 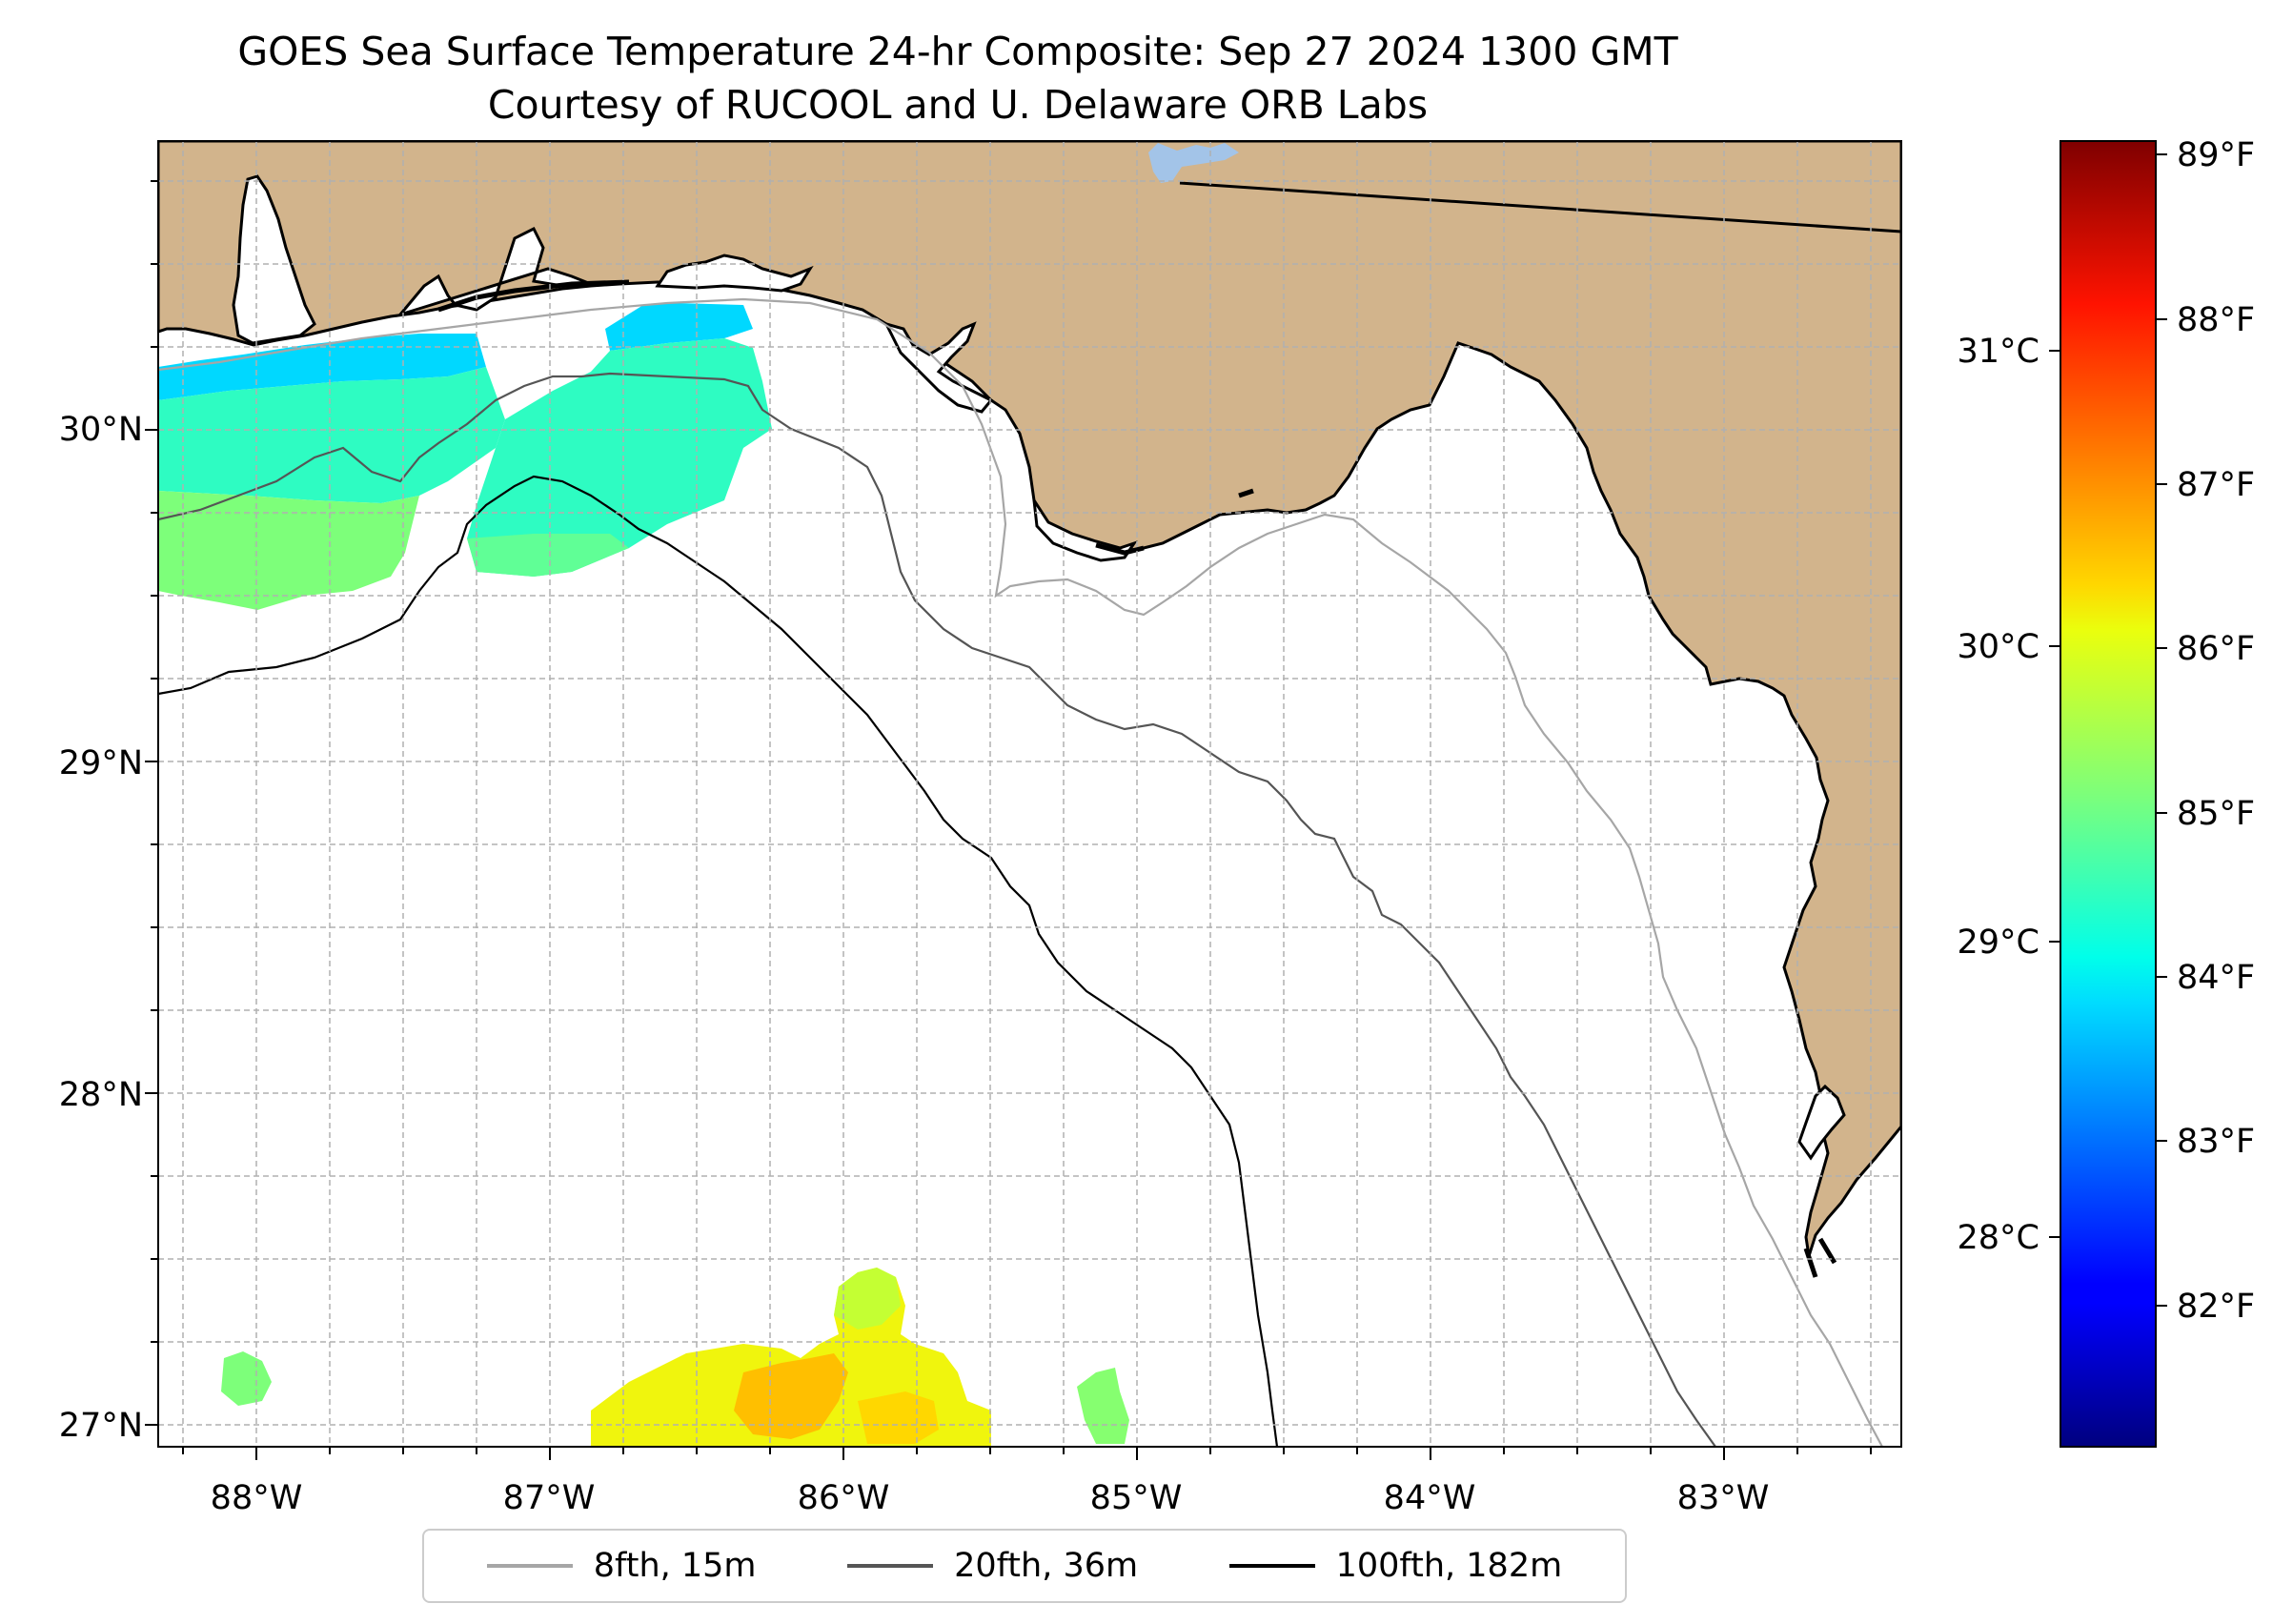 I want to click on fahrenheit-tick-label: 83°F, so click(x=2216, y=1142).